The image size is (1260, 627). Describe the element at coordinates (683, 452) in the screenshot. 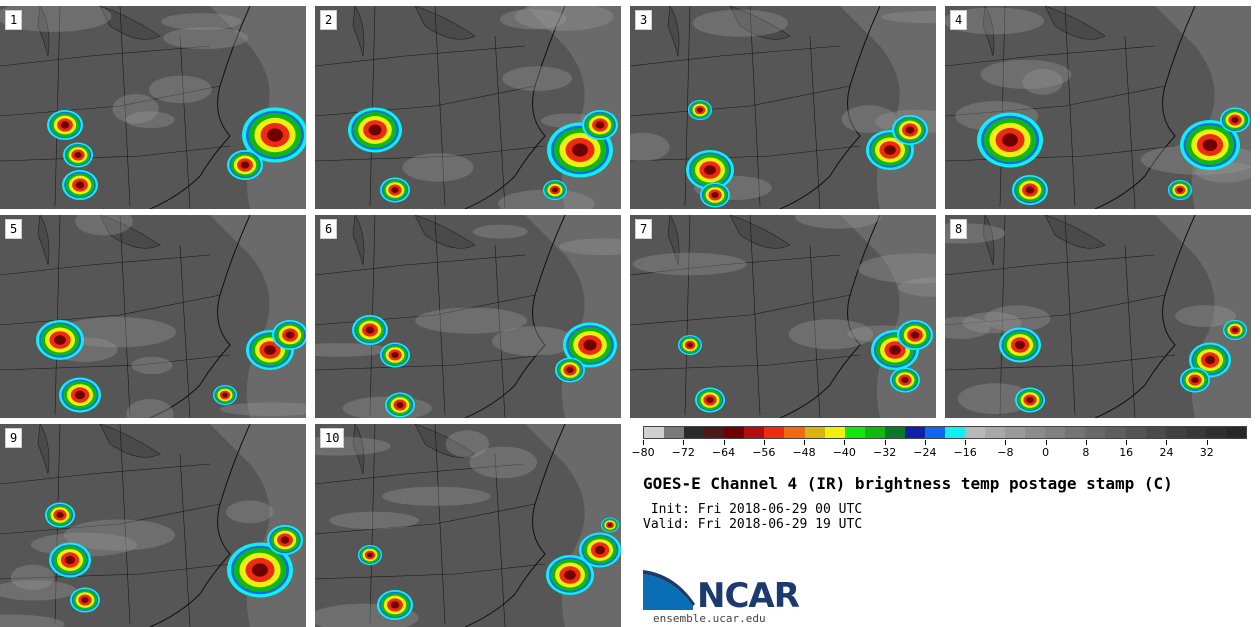

I see `colorbar-tick-label: −72` at that location.